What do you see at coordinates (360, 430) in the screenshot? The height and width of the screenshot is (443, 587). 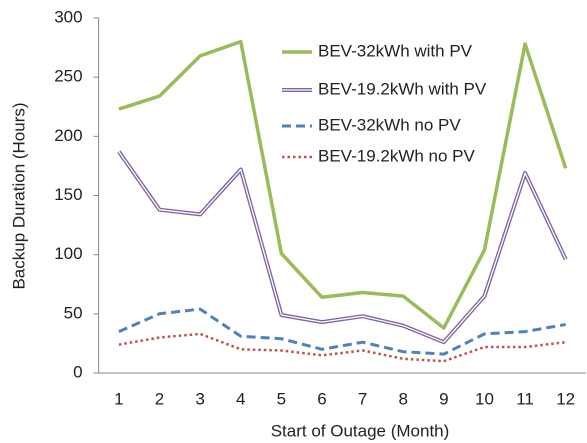 I see `x-axis-title: Start of Outage (Month)` at bounding box center [360, 430].